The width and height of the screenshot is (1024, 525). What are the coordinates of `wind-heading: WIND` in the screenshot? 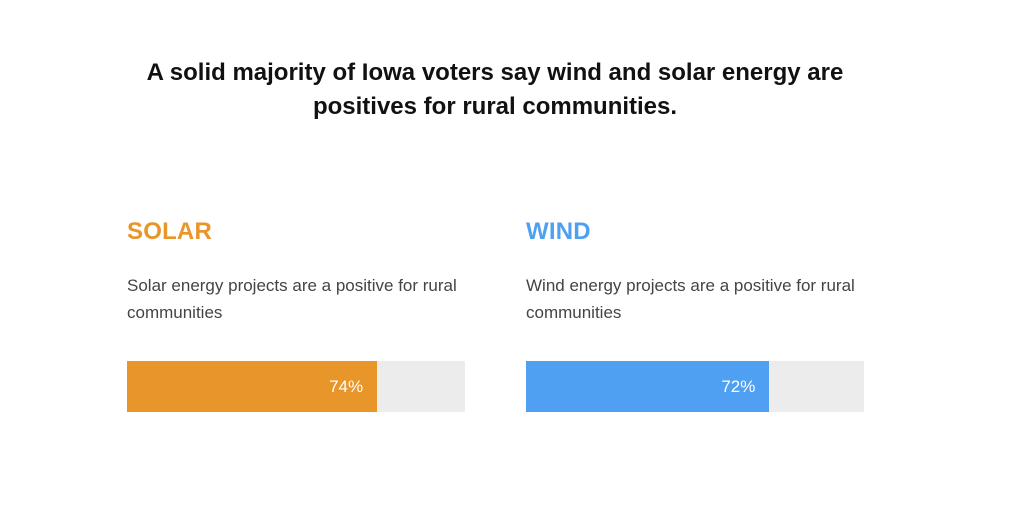 It's located at (558, 231).